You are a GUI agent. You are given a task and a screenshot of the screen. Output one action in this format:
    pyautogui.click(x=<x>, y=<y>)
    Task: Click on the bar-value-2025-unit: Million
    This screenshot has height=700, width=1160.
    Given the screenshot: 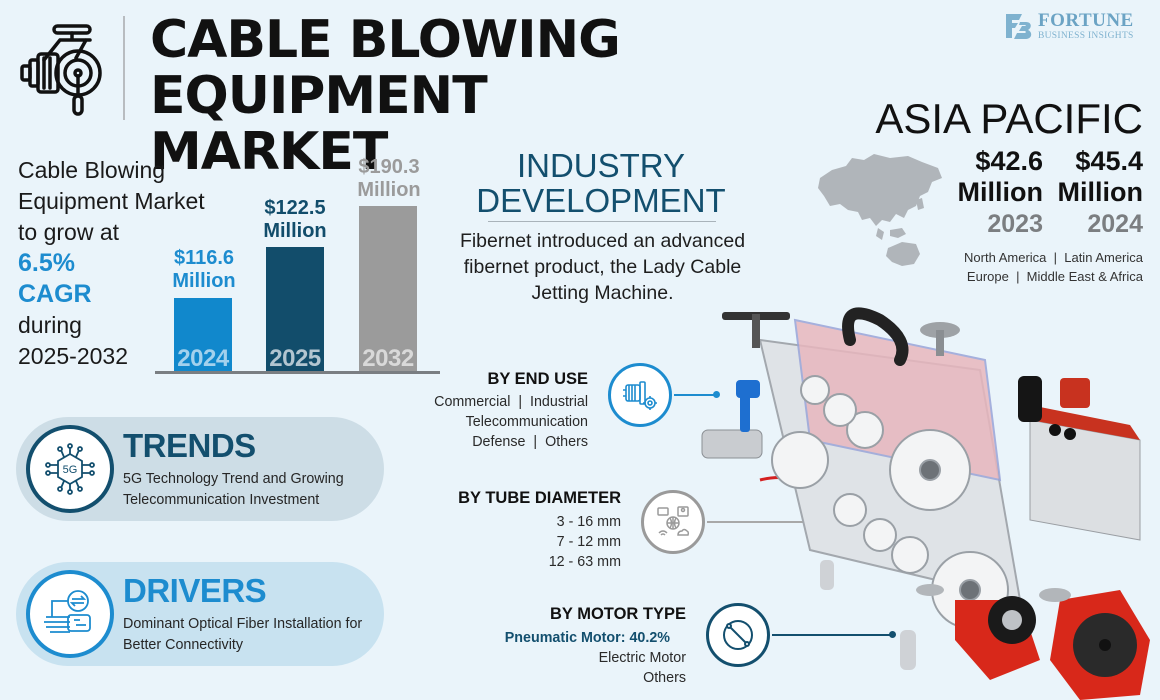 What is the action you would take?
    pyautogui.click(x=295, y=231)
    